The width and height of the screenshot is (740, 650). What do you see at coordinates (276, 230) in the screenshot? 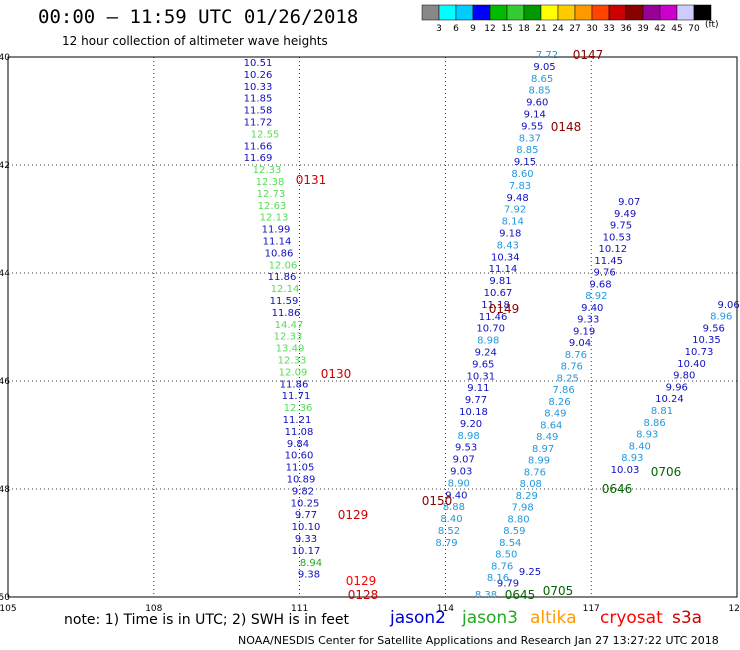
I see `swh-value: 11.99` at bounding box center [276, 230].